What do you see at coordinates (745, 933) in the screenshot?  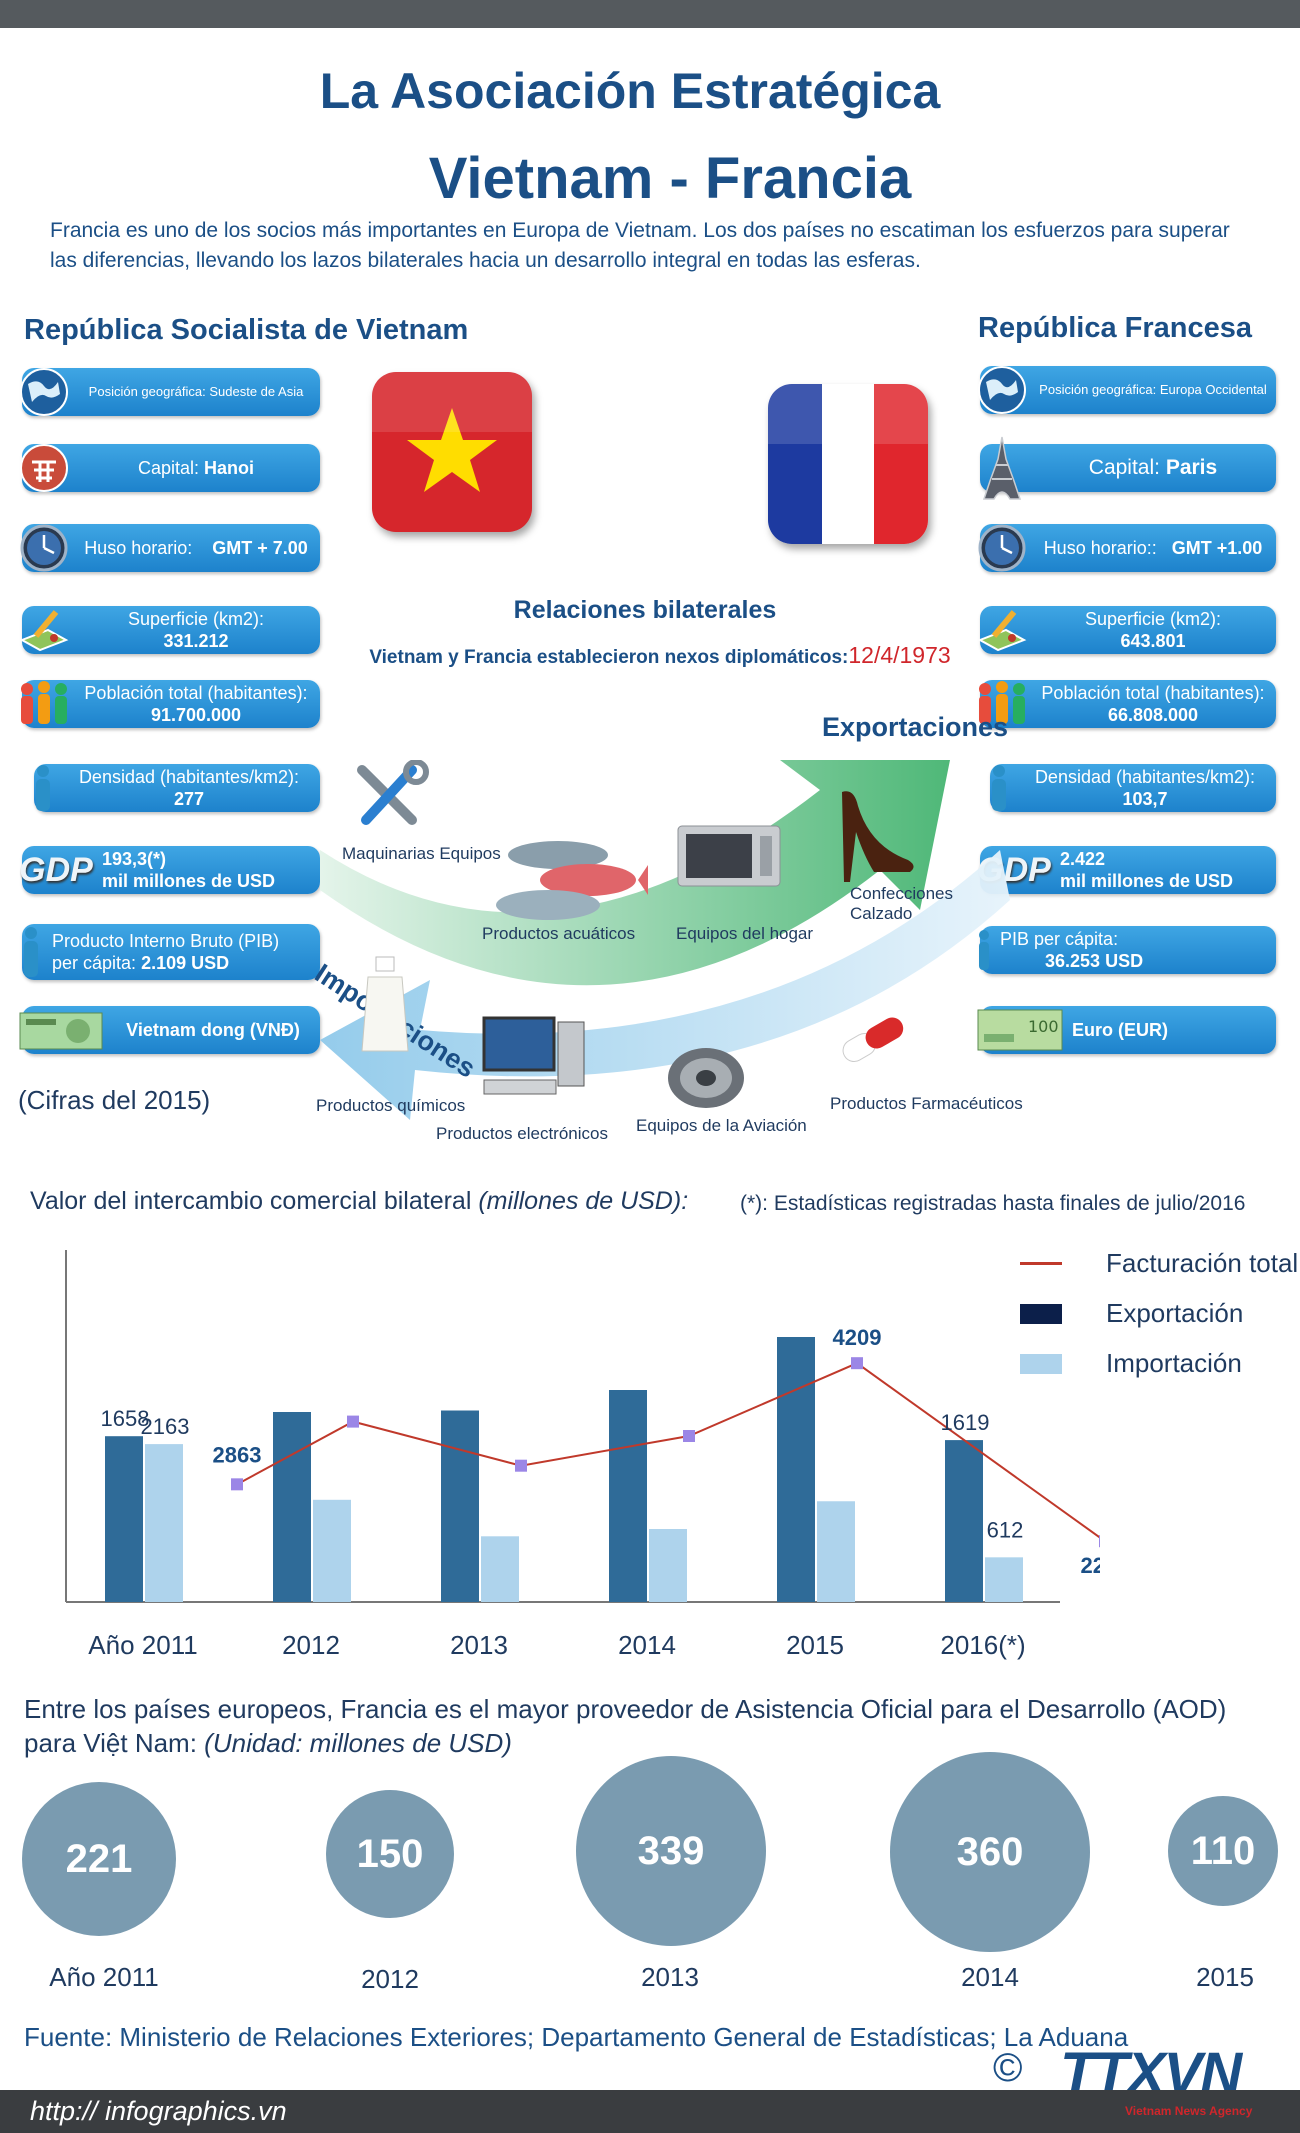 I see `export-item-appliances: Equipos del hogar` at bounding box center [745, 933].